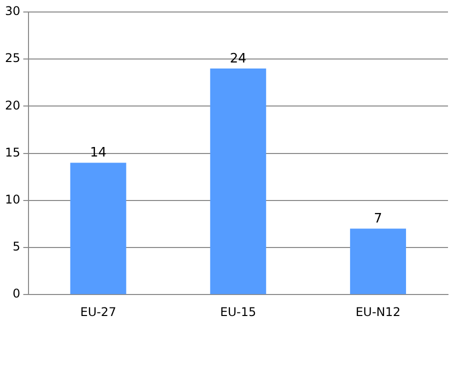  What do you see at coordinates (98, 311) in the screenshot?
I see `x-tick-label: EU-27` at bounding box center [98, 311].